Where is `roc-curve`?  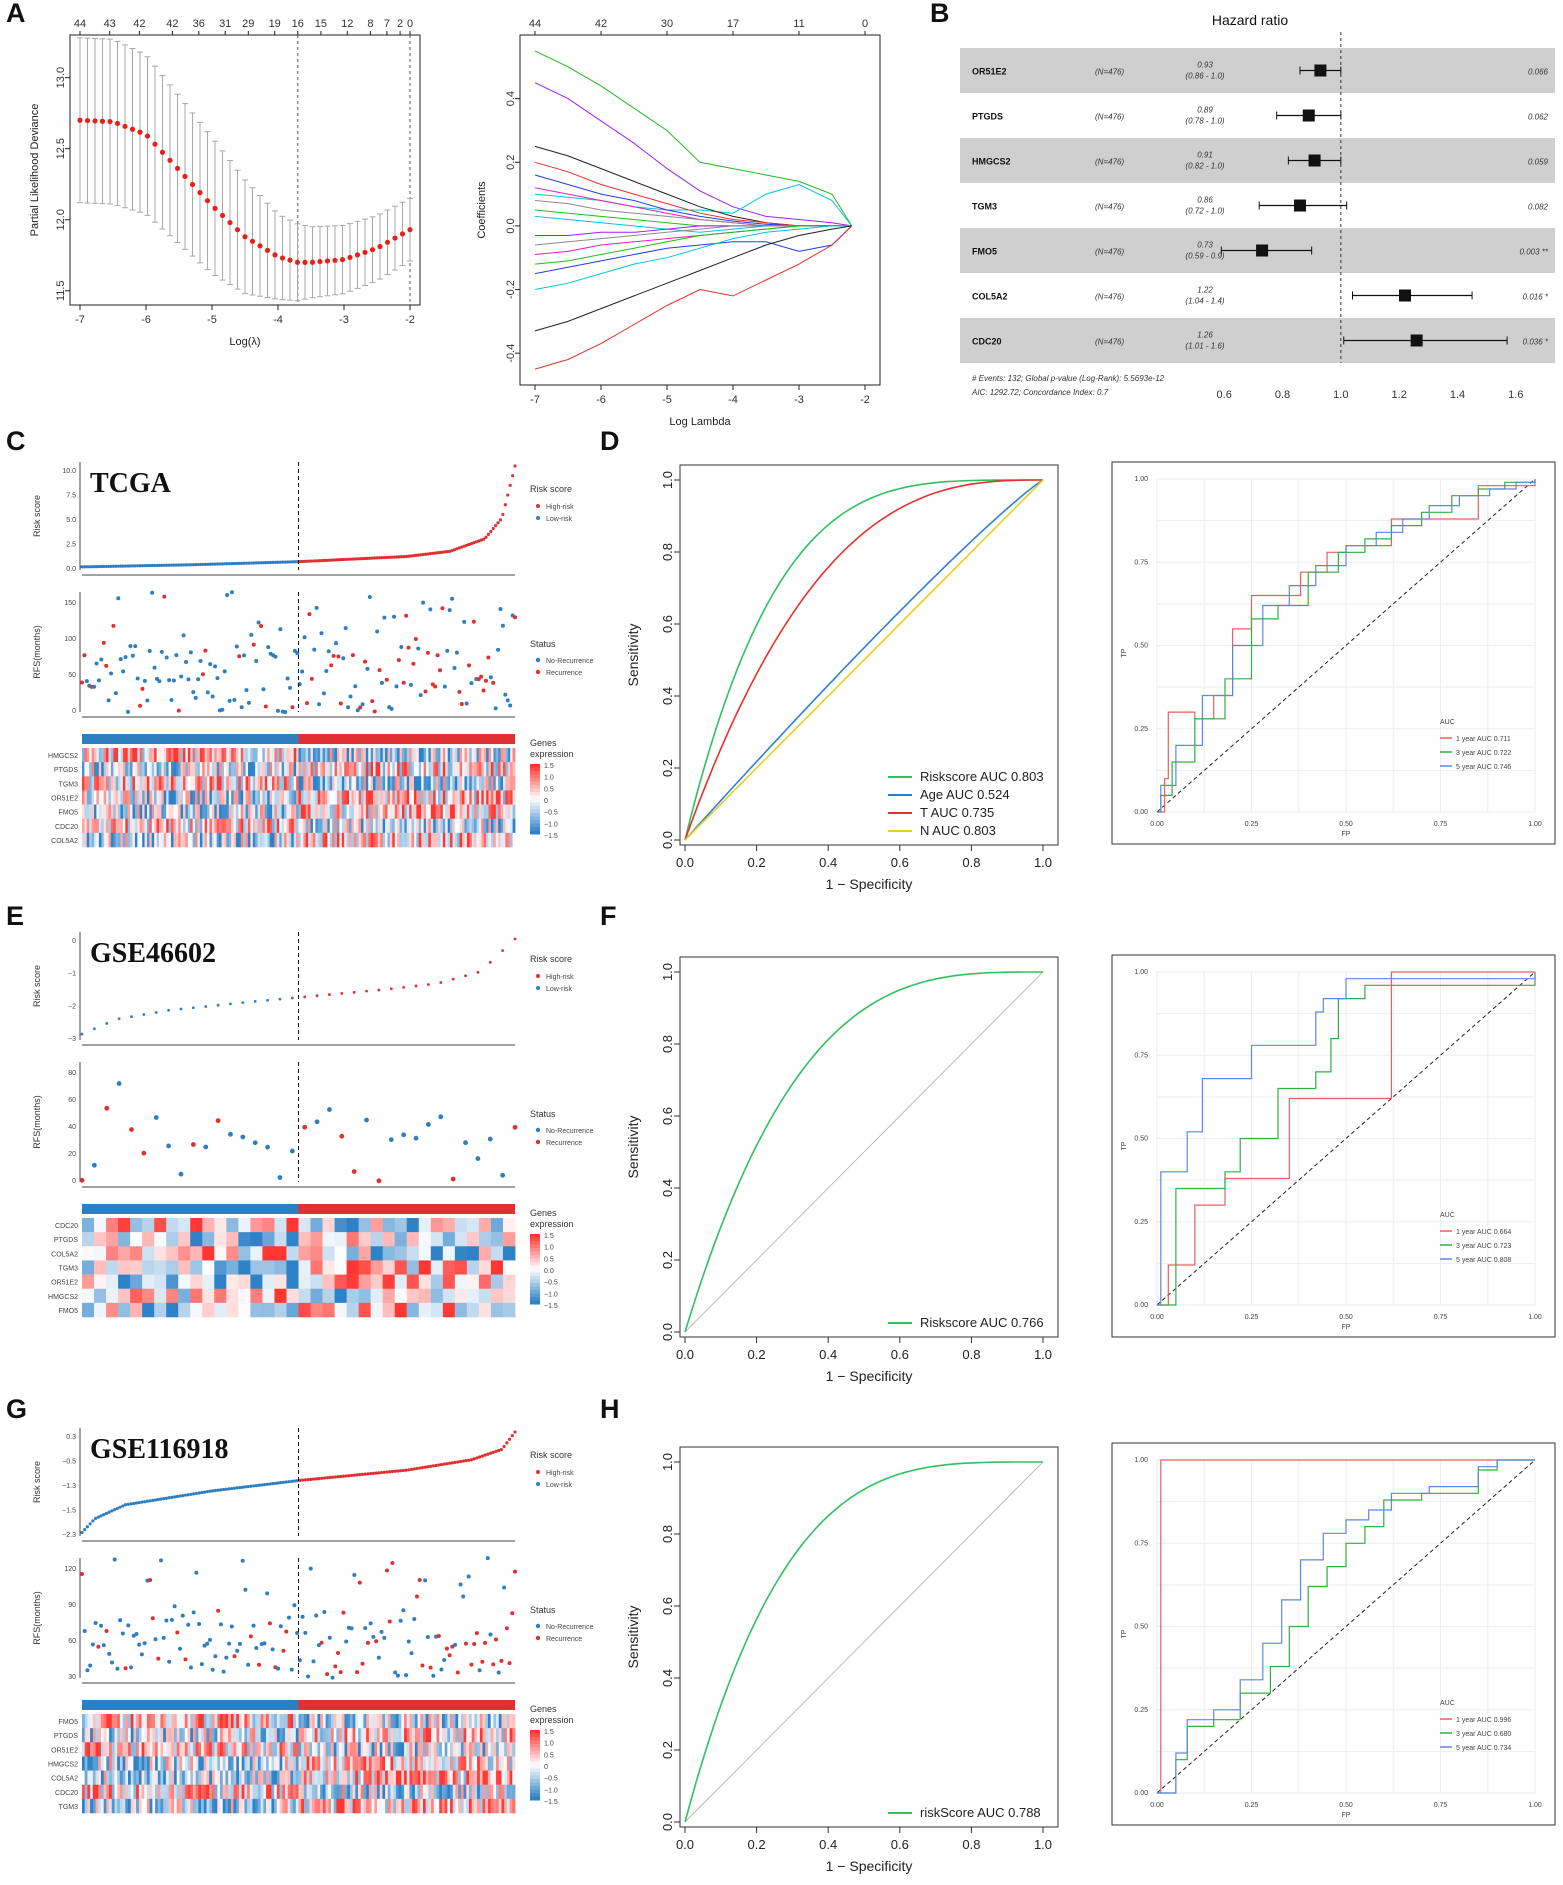 roc-curve is located at coordinates (863, 660).